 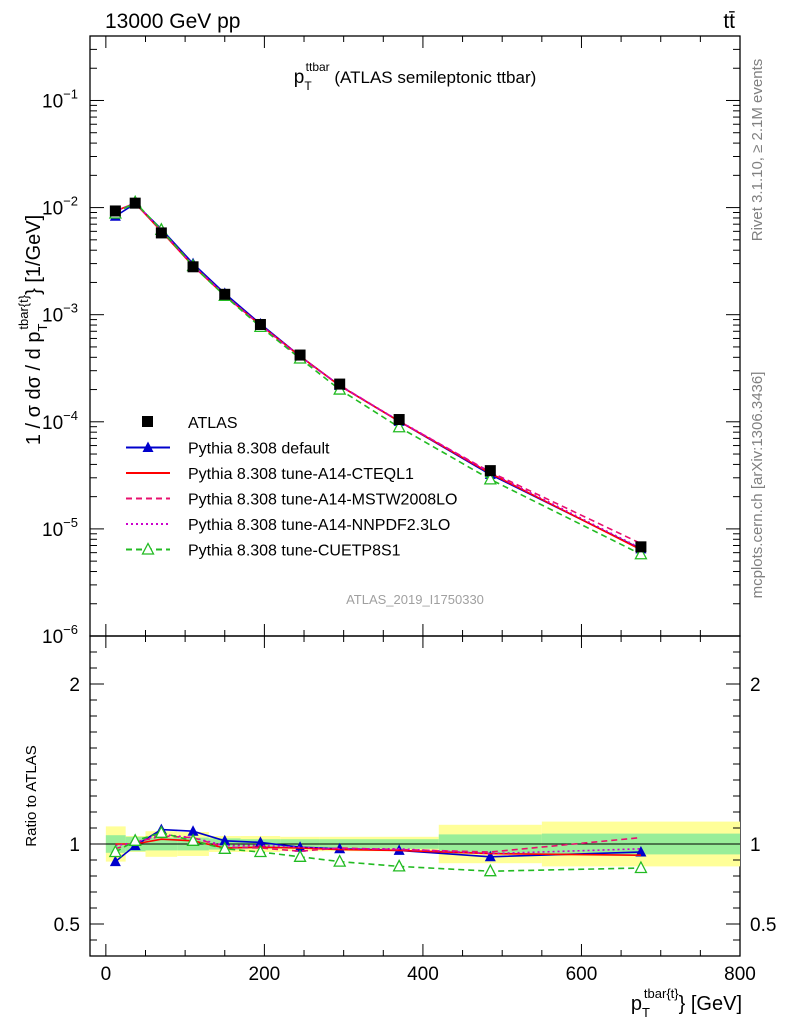 I want to click on x-tick-label: 800, so click(x=740, y=974).